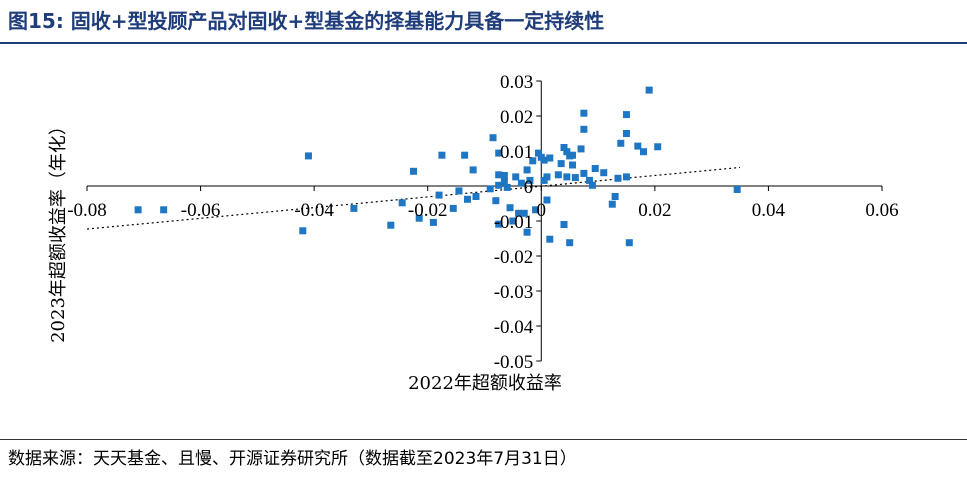 Image resolution: width=967 pixels, height=478 pixels. What do you see at coordinates (485, 383) in the screenshot?
I see `x-axis-label: 2022年超额收益率` at bounding box center [485, 383].